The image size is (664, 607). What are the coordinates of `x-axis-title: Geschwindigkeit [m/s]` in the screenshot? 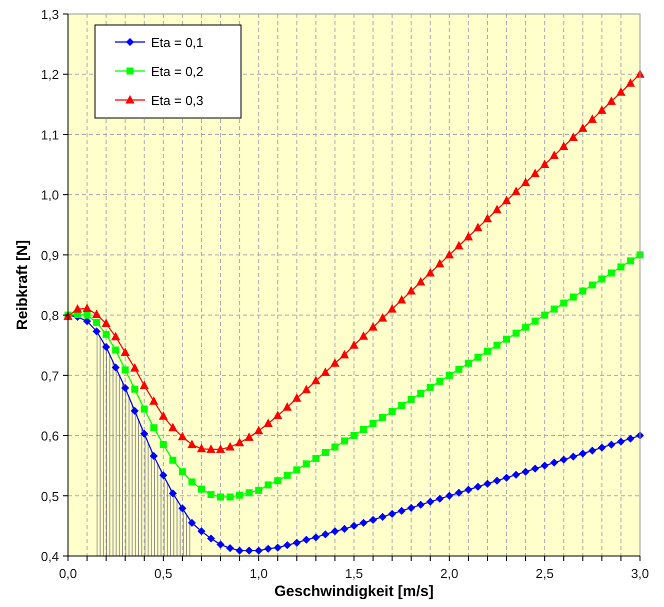 It's located at (354, 591).